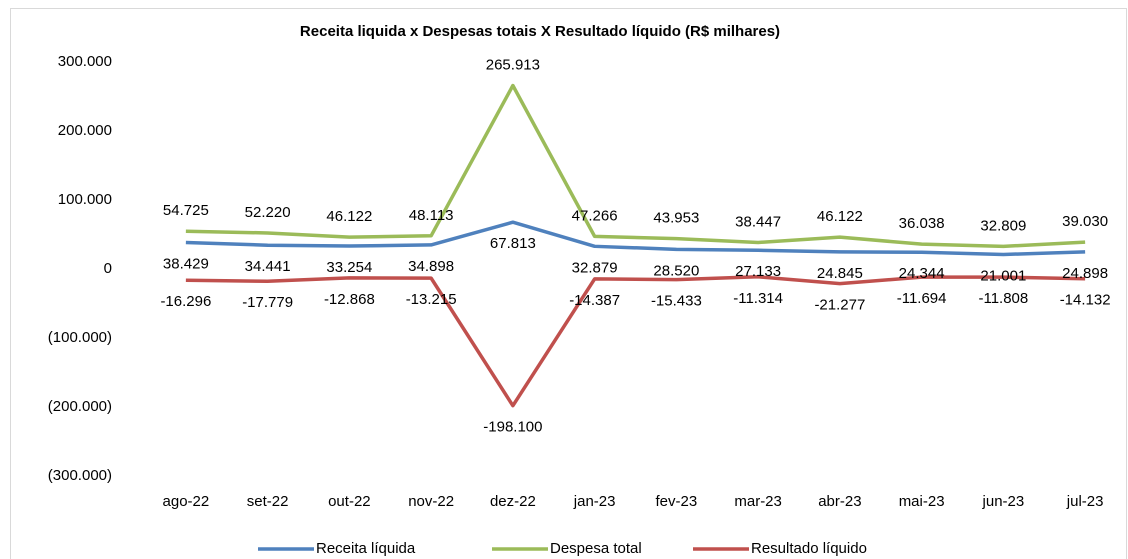 This screenshot has height=559, width=1128. I want to click on data-label: 38.447, so click(758, 221).